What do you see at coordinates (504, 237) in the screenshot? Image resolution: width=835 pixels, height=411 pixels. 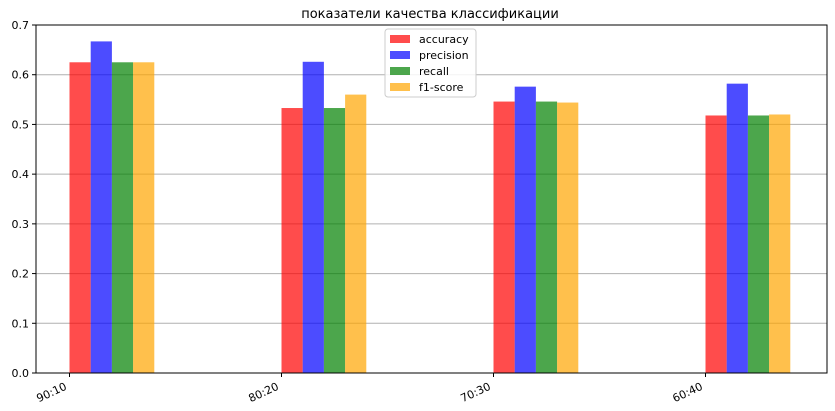 I see `bar-accuracy-70:30` at bounding box center [504, 237].